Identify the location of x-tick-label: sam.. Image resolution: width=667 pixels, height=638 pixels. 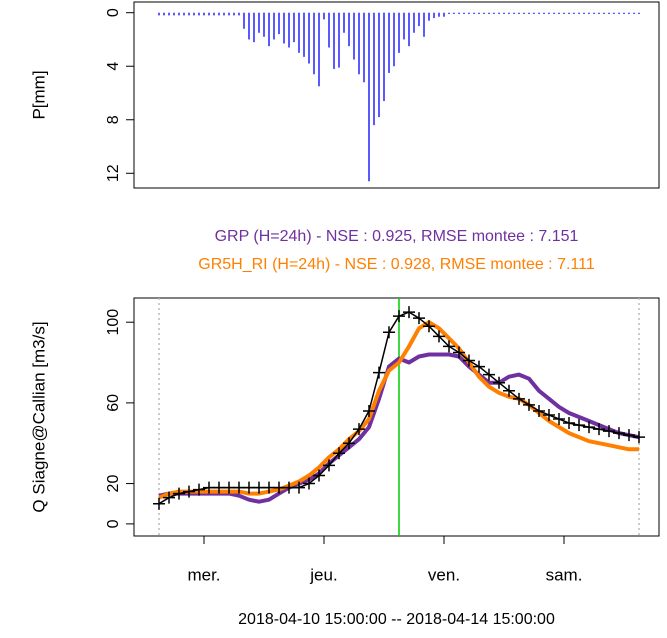
(564, 574).